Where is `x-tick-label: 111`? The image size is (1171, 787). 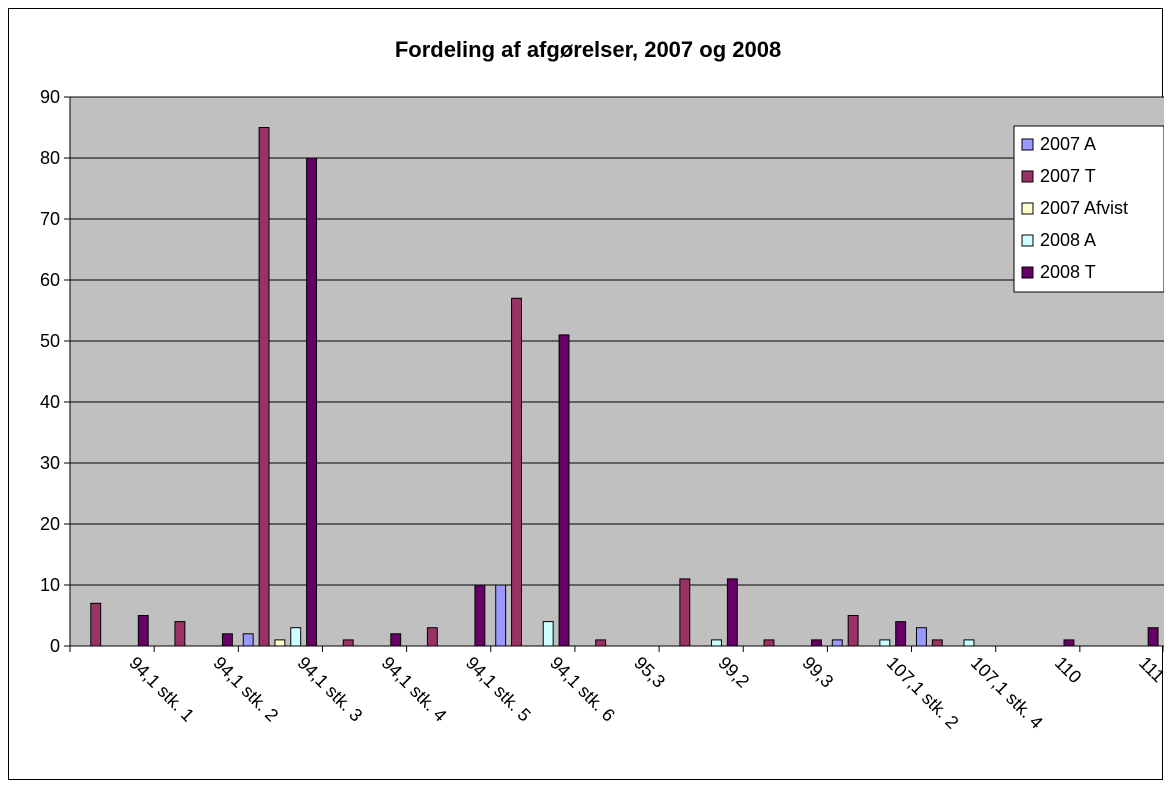 x-tick-label: 111 is located at coordinates (1149, 669).